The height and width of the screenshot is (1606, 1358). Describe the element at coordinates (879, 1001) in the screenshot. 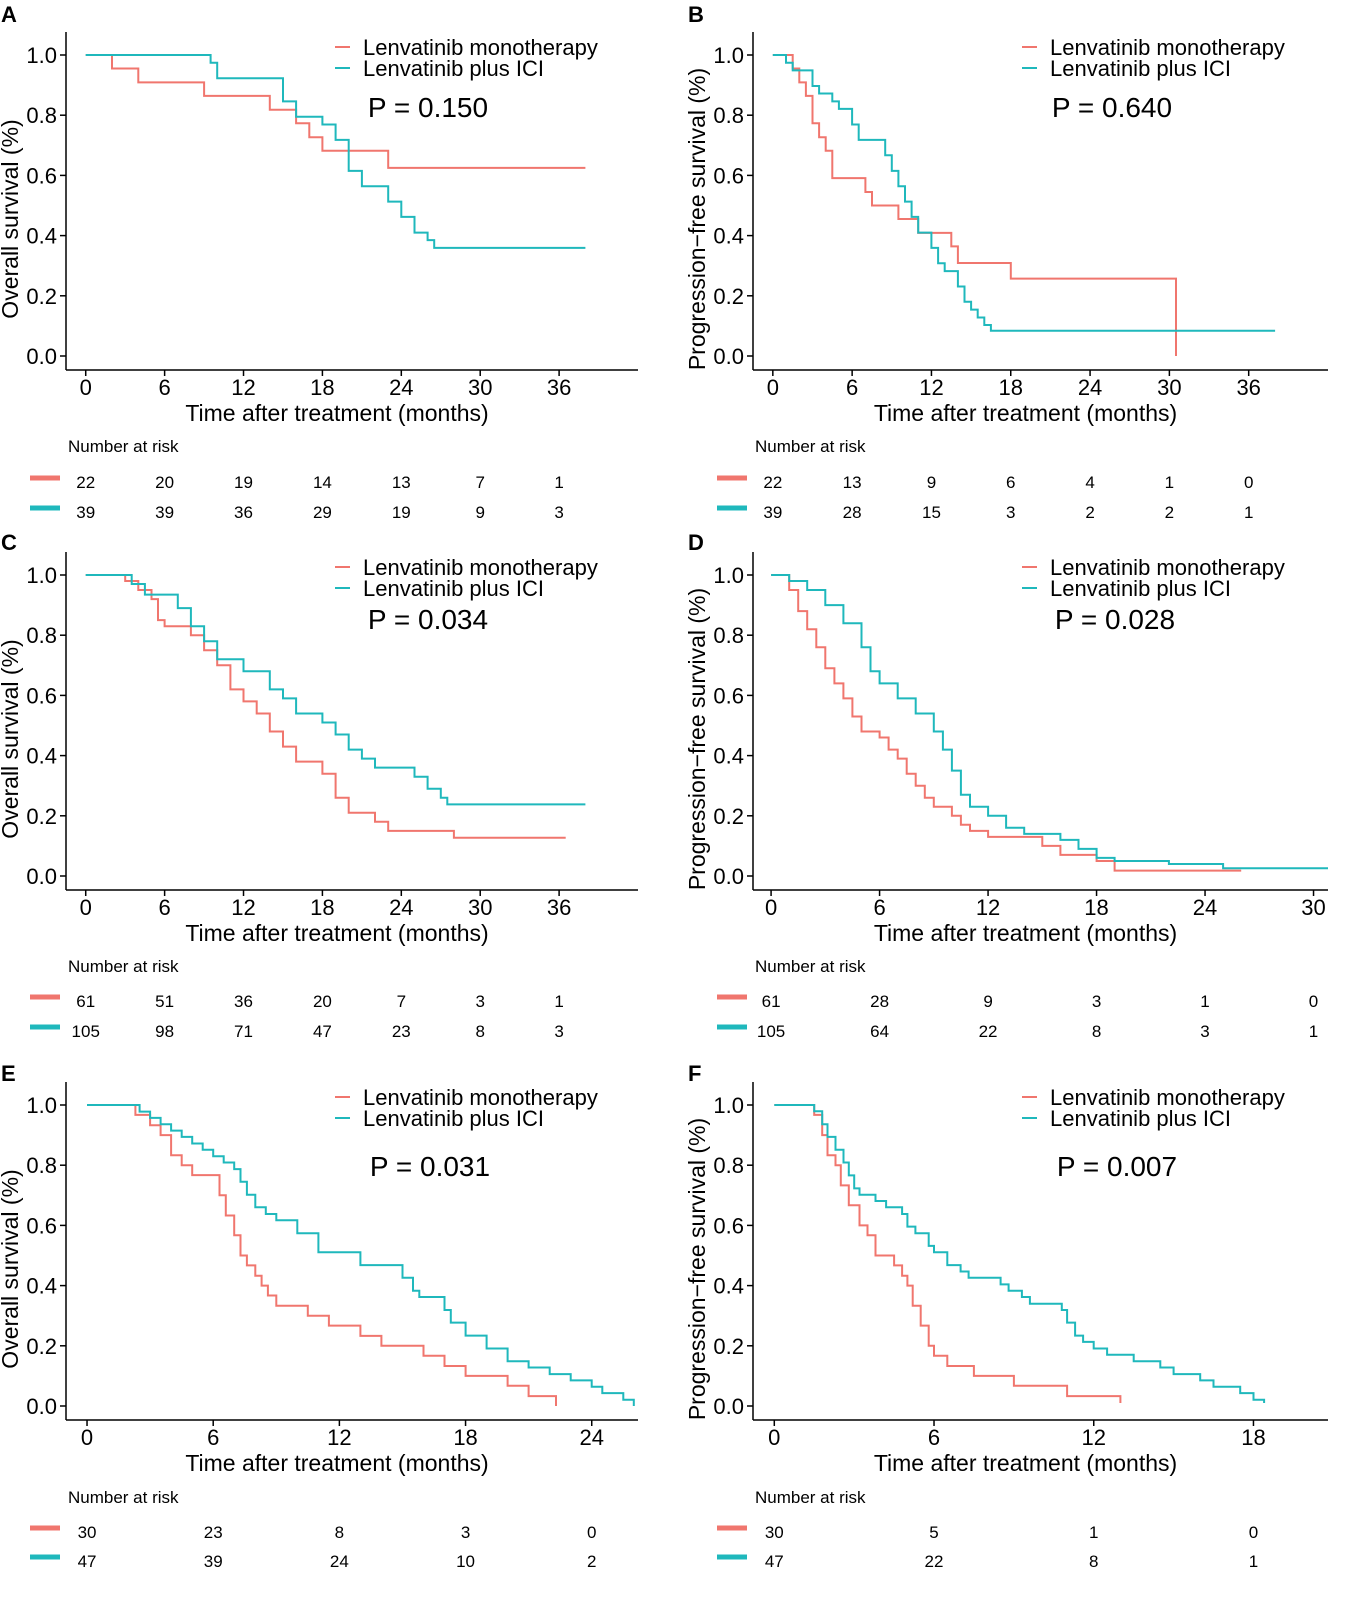

I see `risk-count-mono: 28` at that location.